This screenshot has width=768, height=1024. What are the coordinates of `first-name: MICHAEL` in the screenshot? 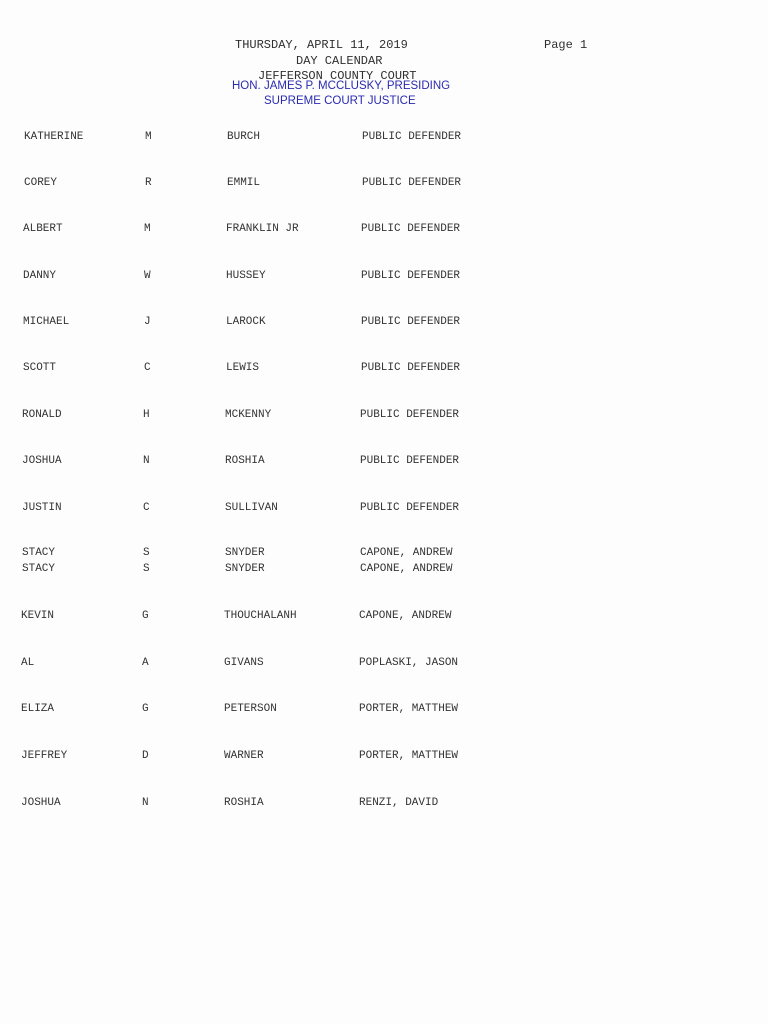 It's located at (46, 322).